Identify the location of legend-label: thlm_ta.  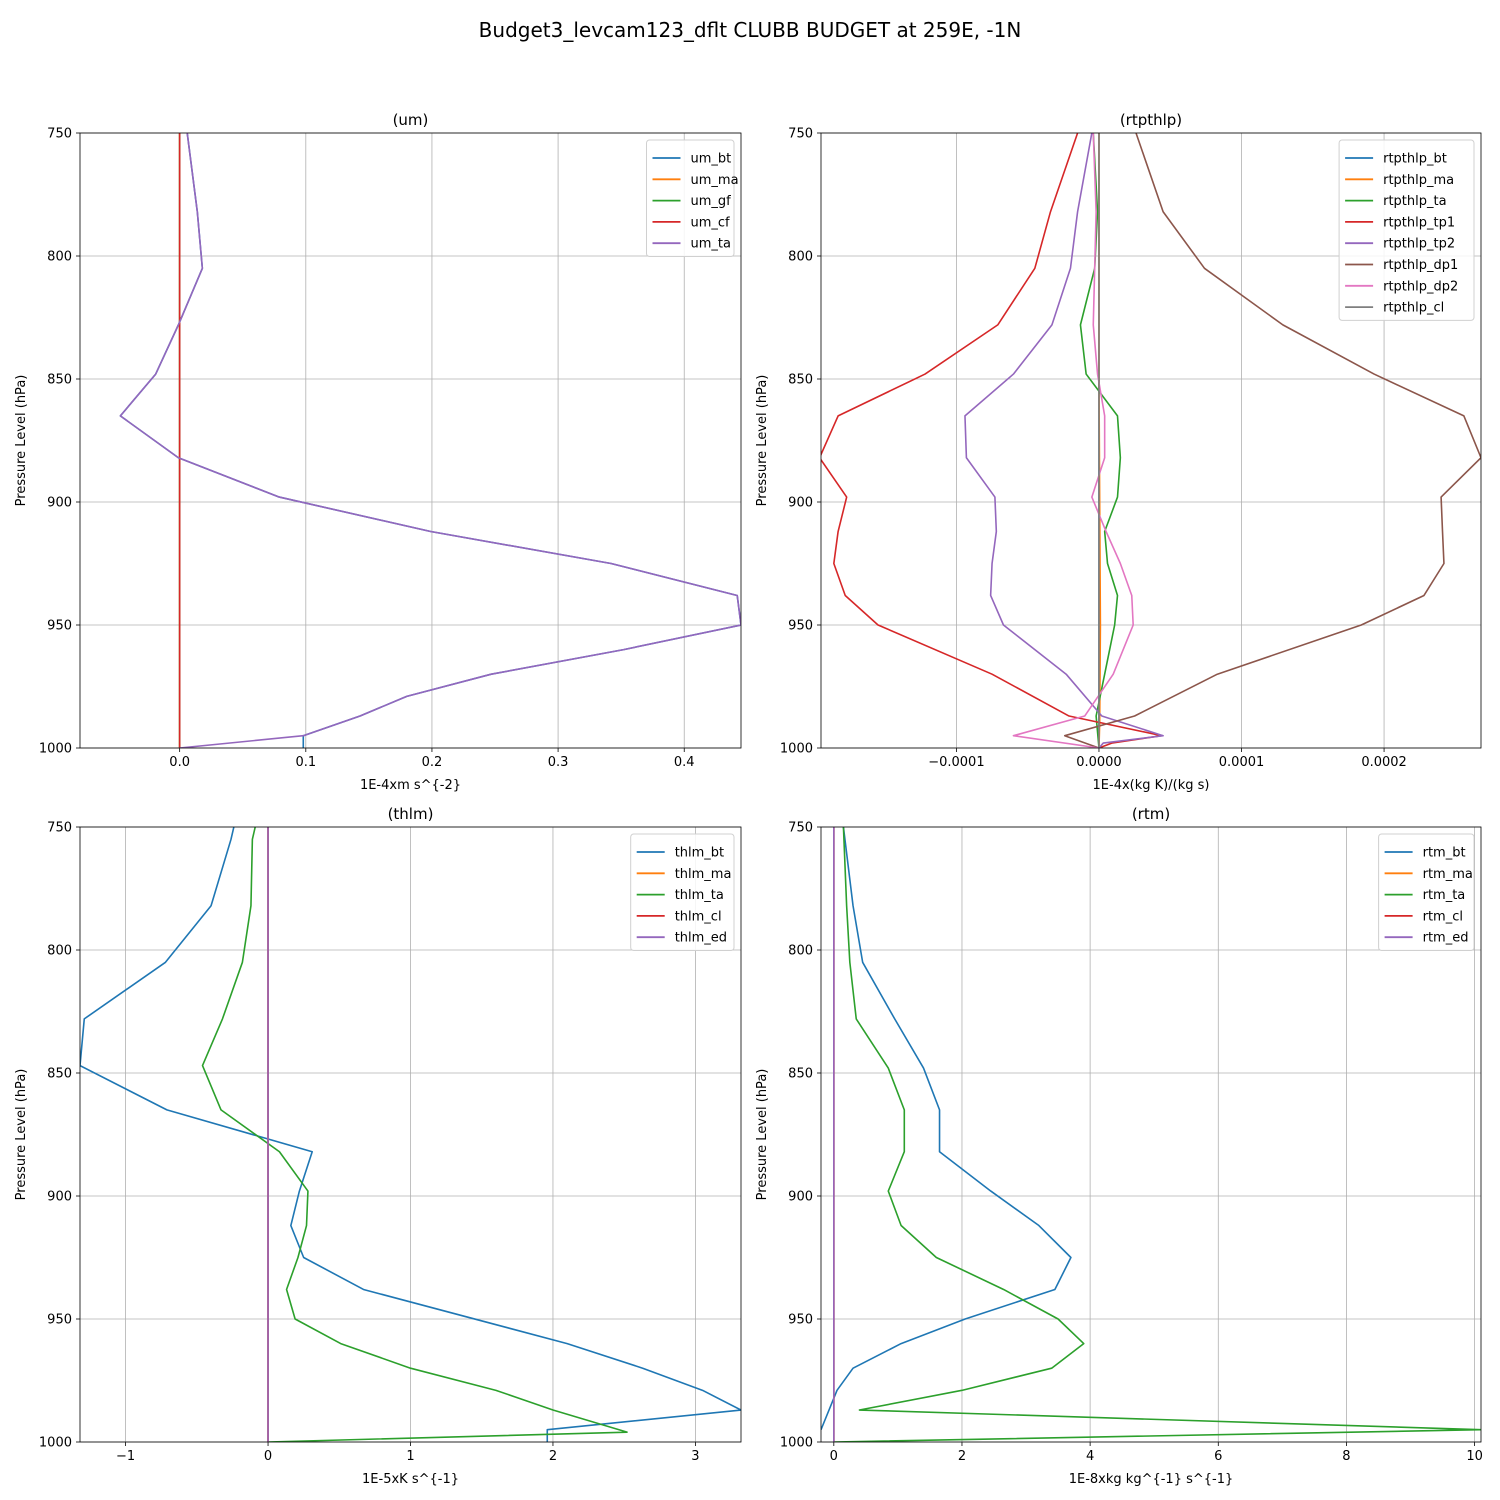
(699, 895).